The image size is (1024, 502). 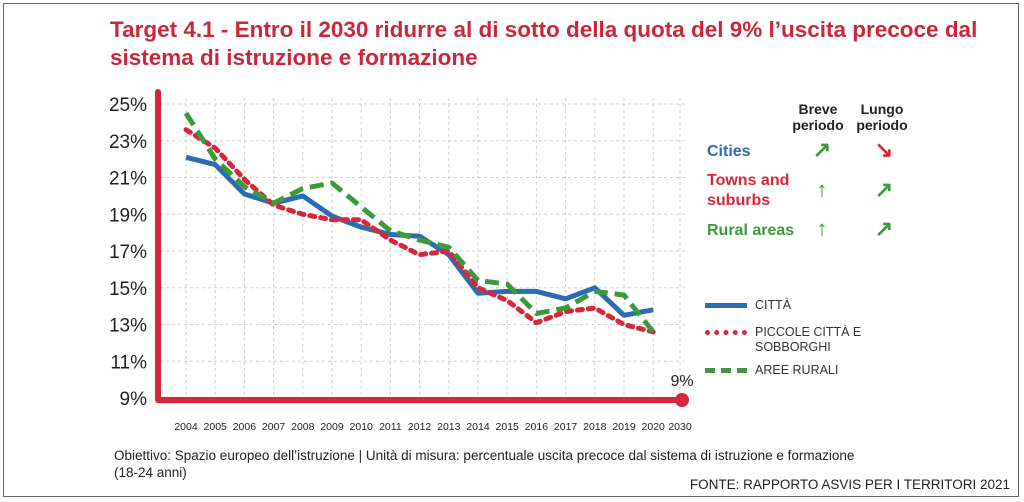 I want to click on legend-item-citta: CITTÀ, so click(x=748, y=305).